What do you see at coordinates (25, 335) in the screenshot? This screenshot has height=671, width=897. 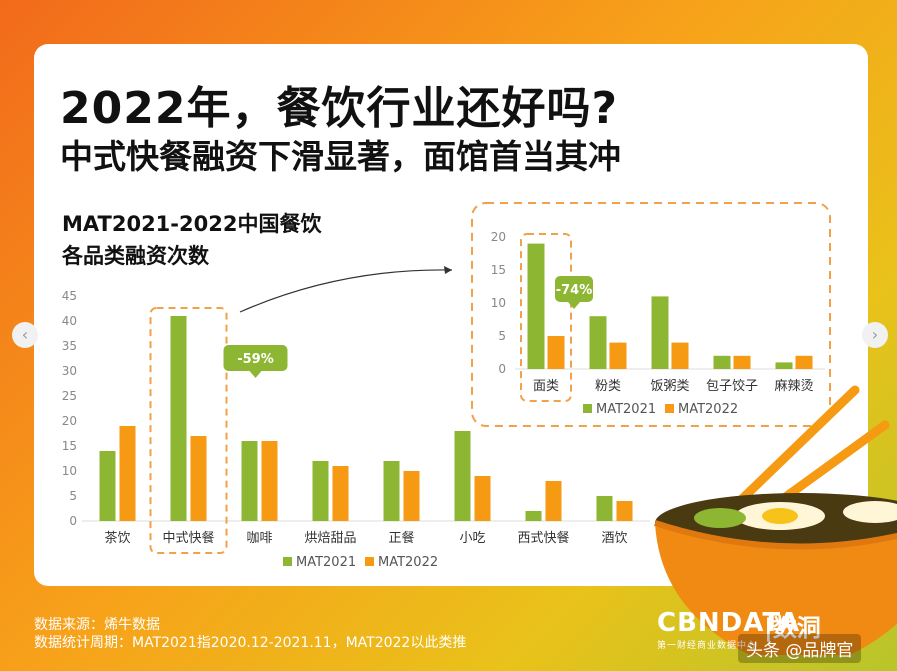 I see `chevron-left-icon: ‹` at bounding box center [25, 335].